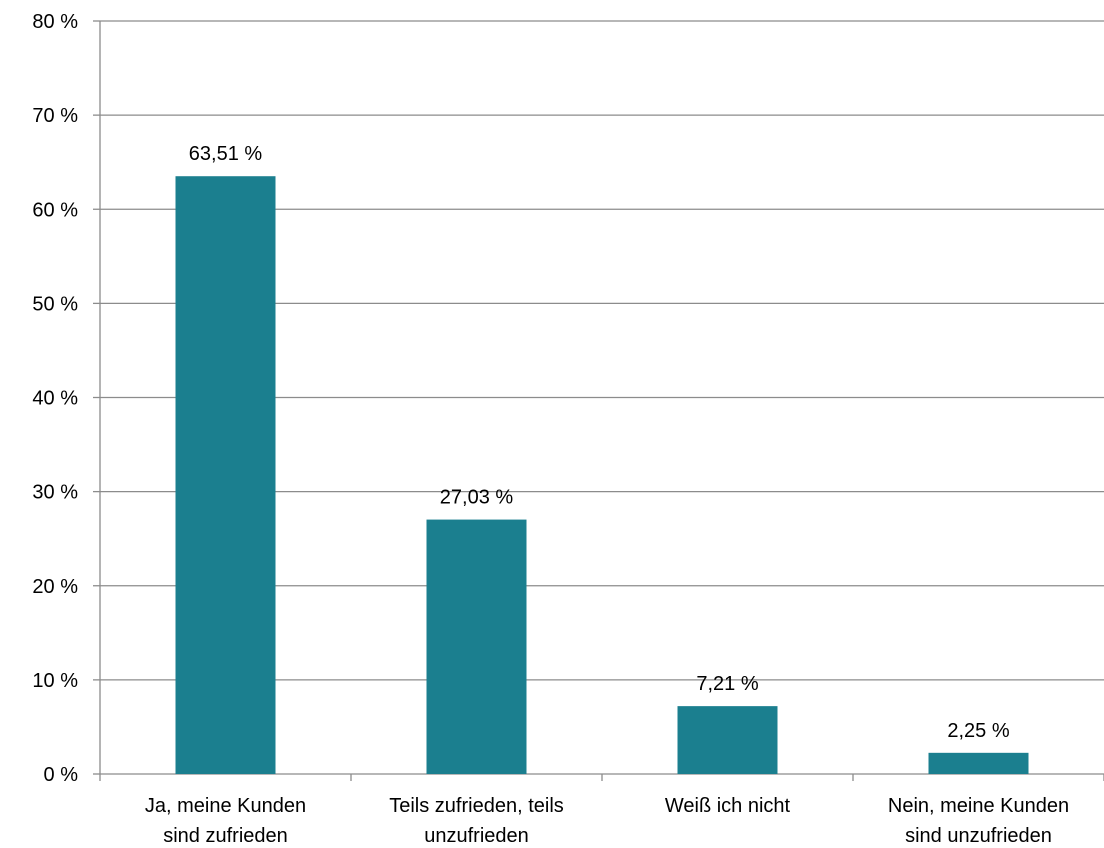  Describe the element at coordinates (225, 806) in the screenshot. I see `x-category-label: Ja, meine Kunden` at that location.